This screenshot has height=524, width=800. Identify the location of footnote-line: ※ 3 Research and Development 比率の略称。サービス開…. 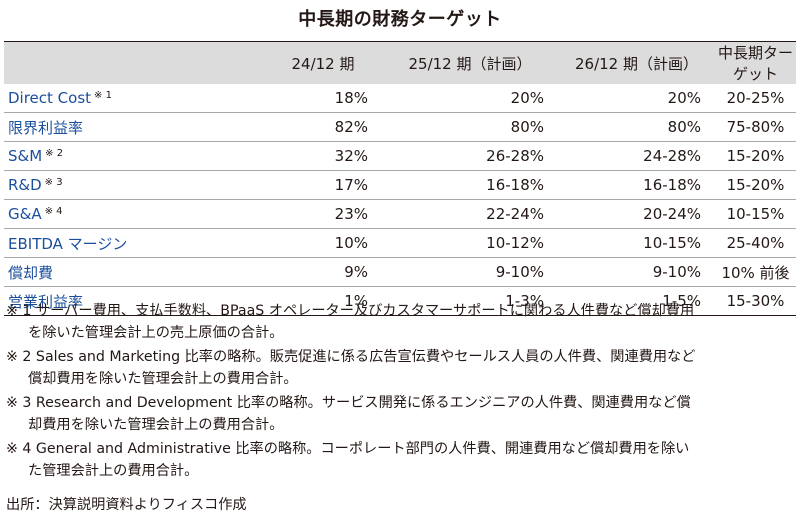
(348, 403).